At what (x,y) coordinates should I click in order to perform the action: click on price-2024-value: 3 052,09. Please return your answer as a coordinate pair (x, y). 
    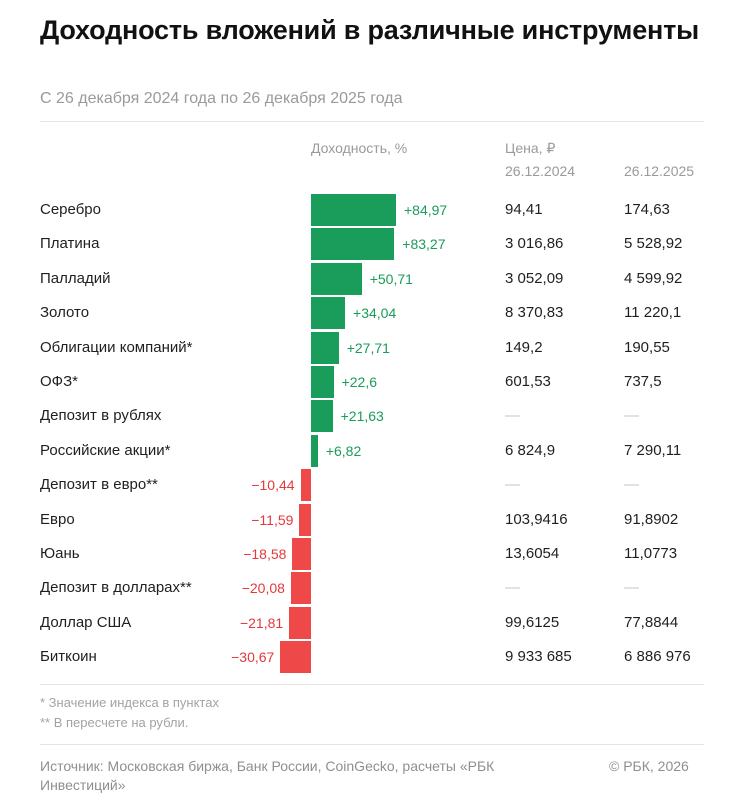
    Looking at the image, I should click on (534, 278).